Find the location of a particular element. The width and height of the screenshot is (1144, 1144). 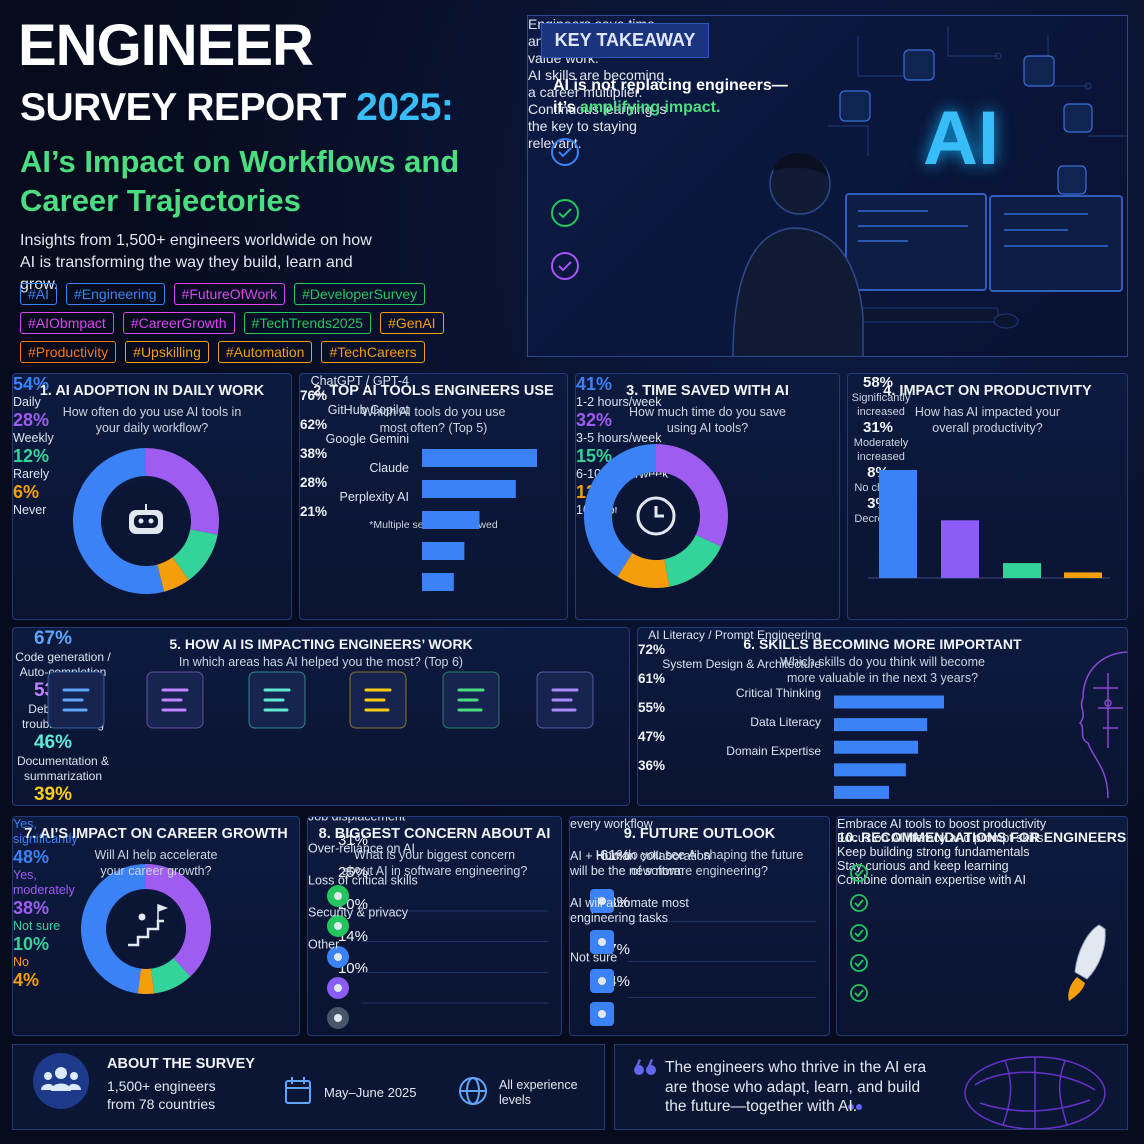

donut-category-label: Daily is located at coordinates (27, 402).